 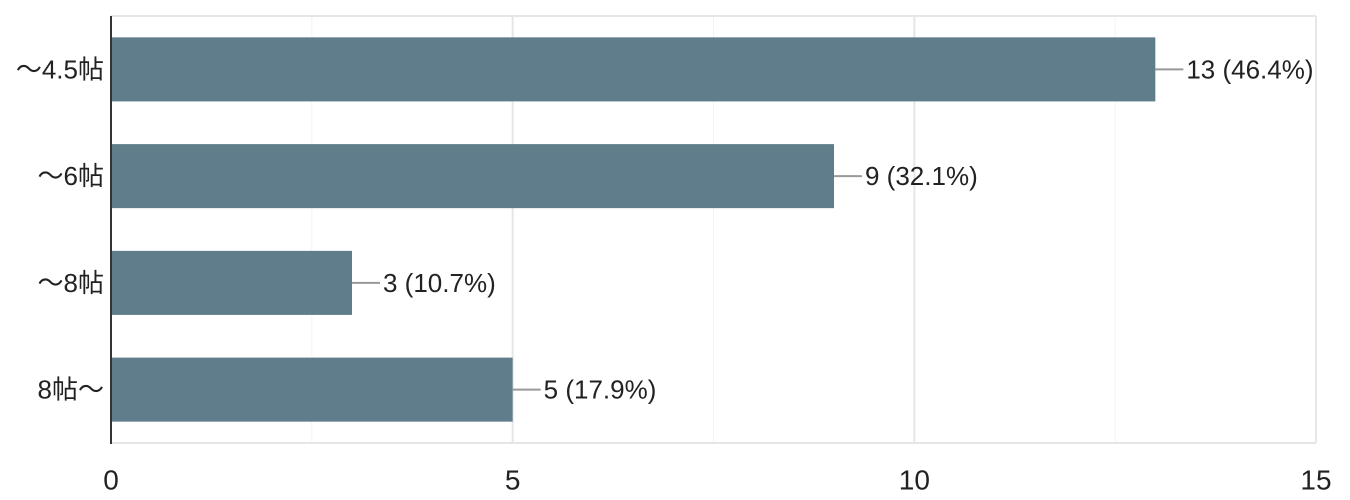 What do you see at coordinates (914, 480) in the screenshot?
I see `x-tick-label: 10` at bounding box center [914, 480].